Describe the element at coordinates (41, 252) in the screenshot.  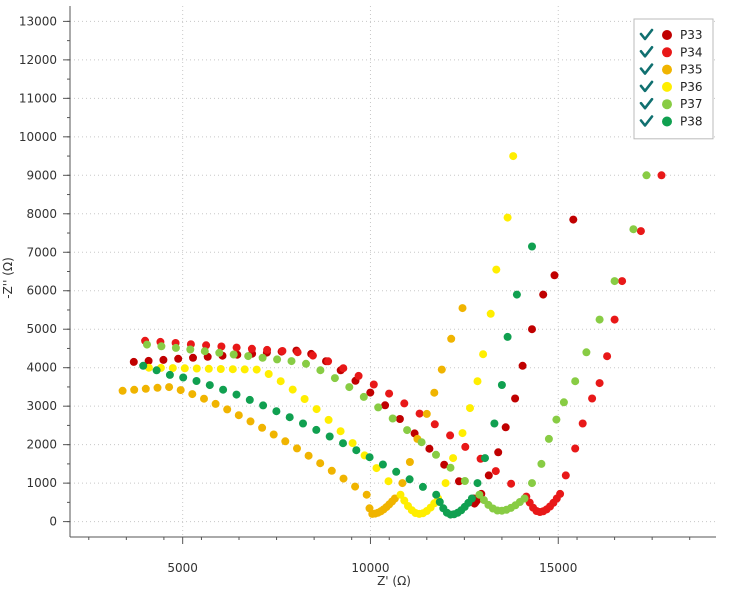
I see `y-tick-label: 7000` at that location.